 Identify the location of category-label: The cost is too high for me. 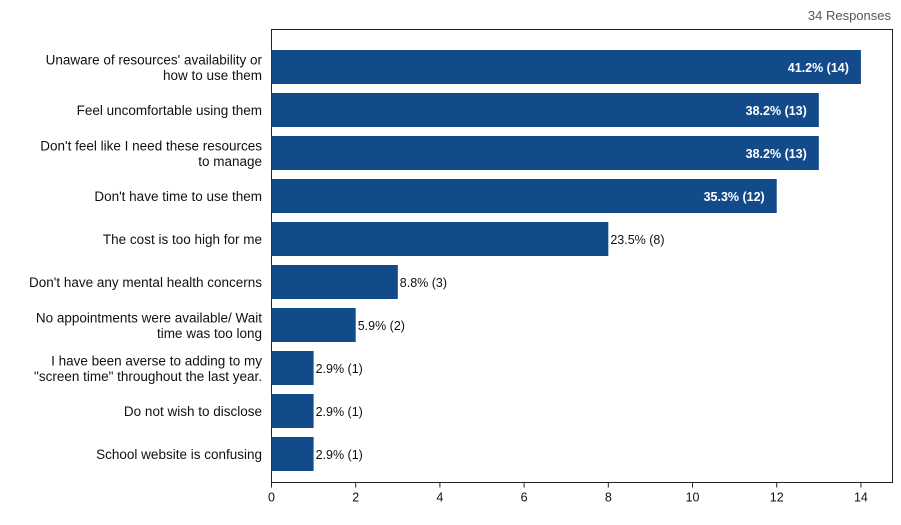
(182, 239).